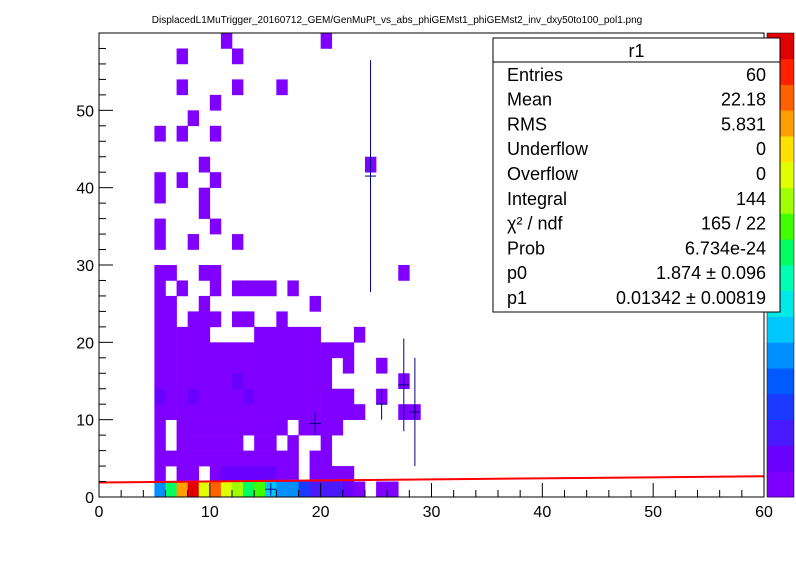  What do you see at coordinates (529, 100) in the screenshot?
I see `stats-label: Mean` at bounding box center [529, 100].